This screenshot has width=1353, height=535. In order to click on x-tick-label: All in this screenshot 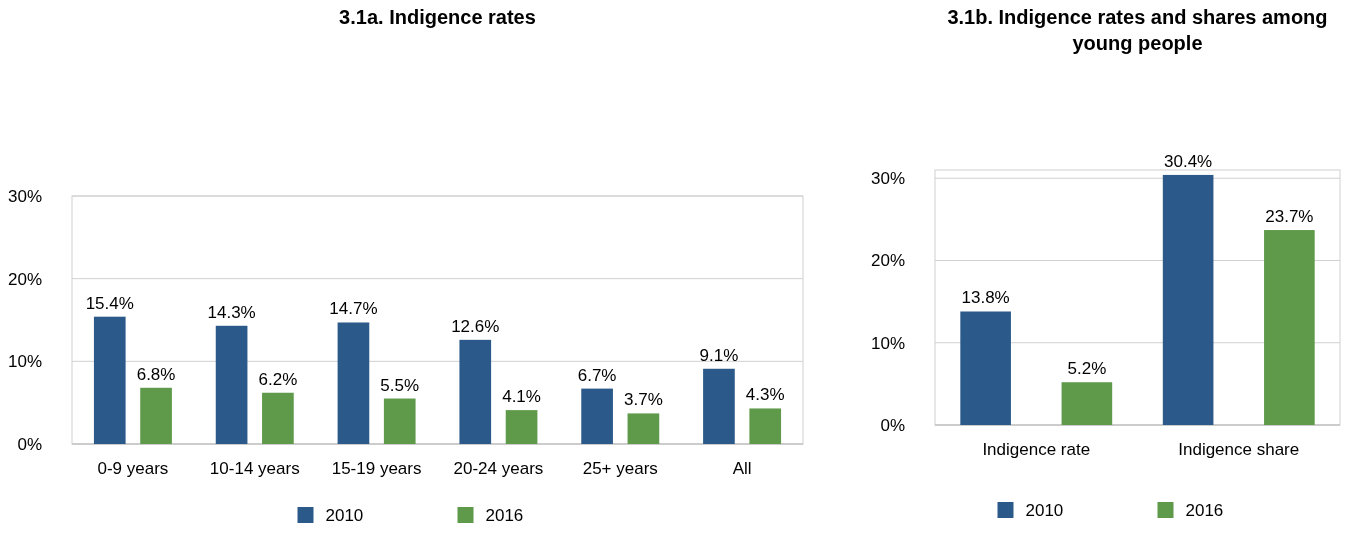, I will do `click(742, 468)`.